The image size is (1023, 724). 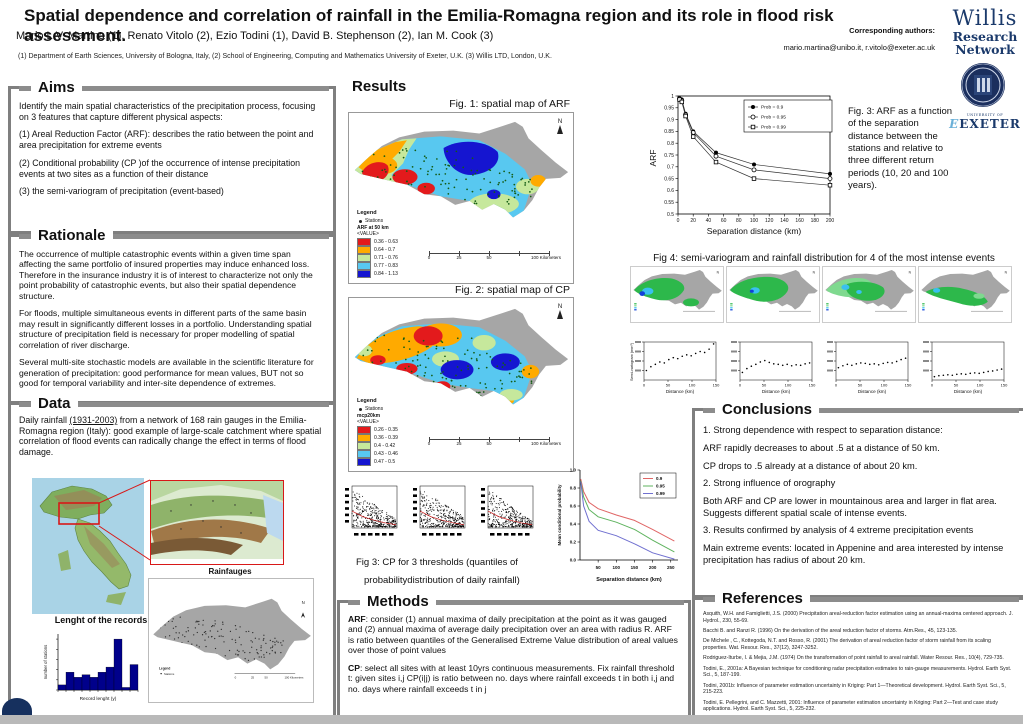 What do you see at coordinates (670, 168) in the screenshot?
I see `svg-text: 0.7` at bounding box center [670, 168].